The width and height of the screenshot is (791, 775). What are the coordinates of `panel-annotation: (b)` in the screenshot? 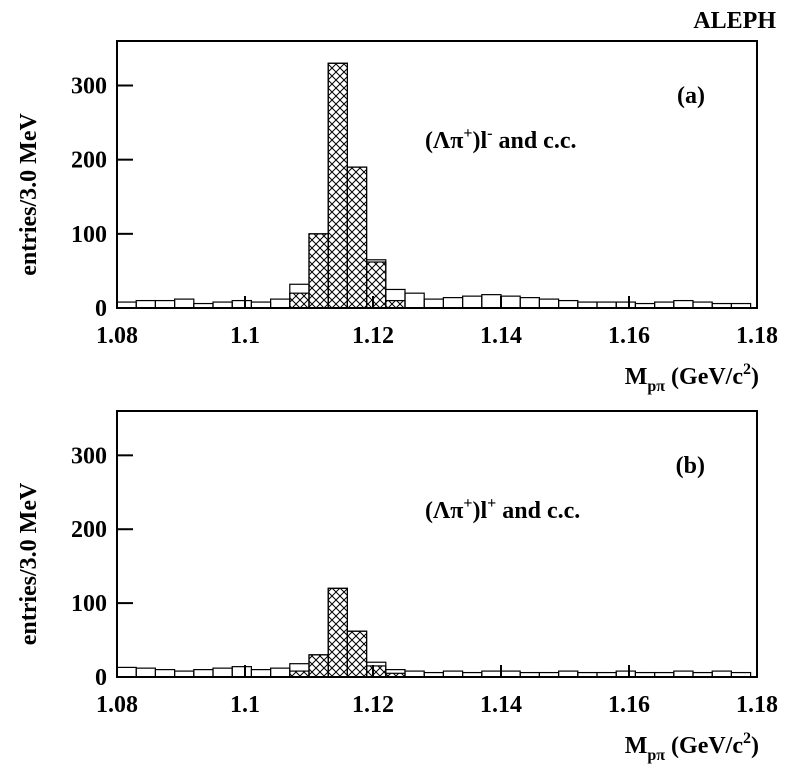 It's located at (690, 466).